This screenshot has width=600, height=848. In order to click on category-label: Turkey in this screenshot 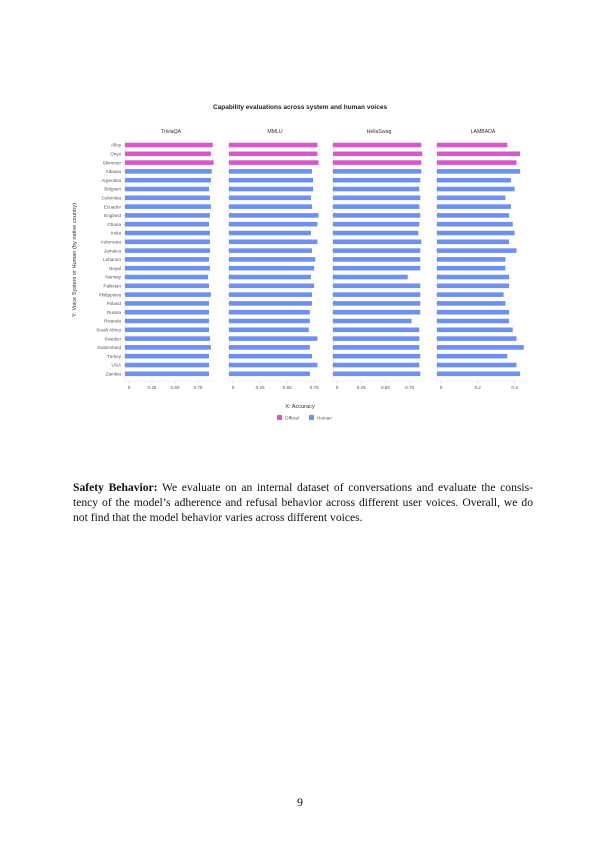, I will do `click(114, 356)`.